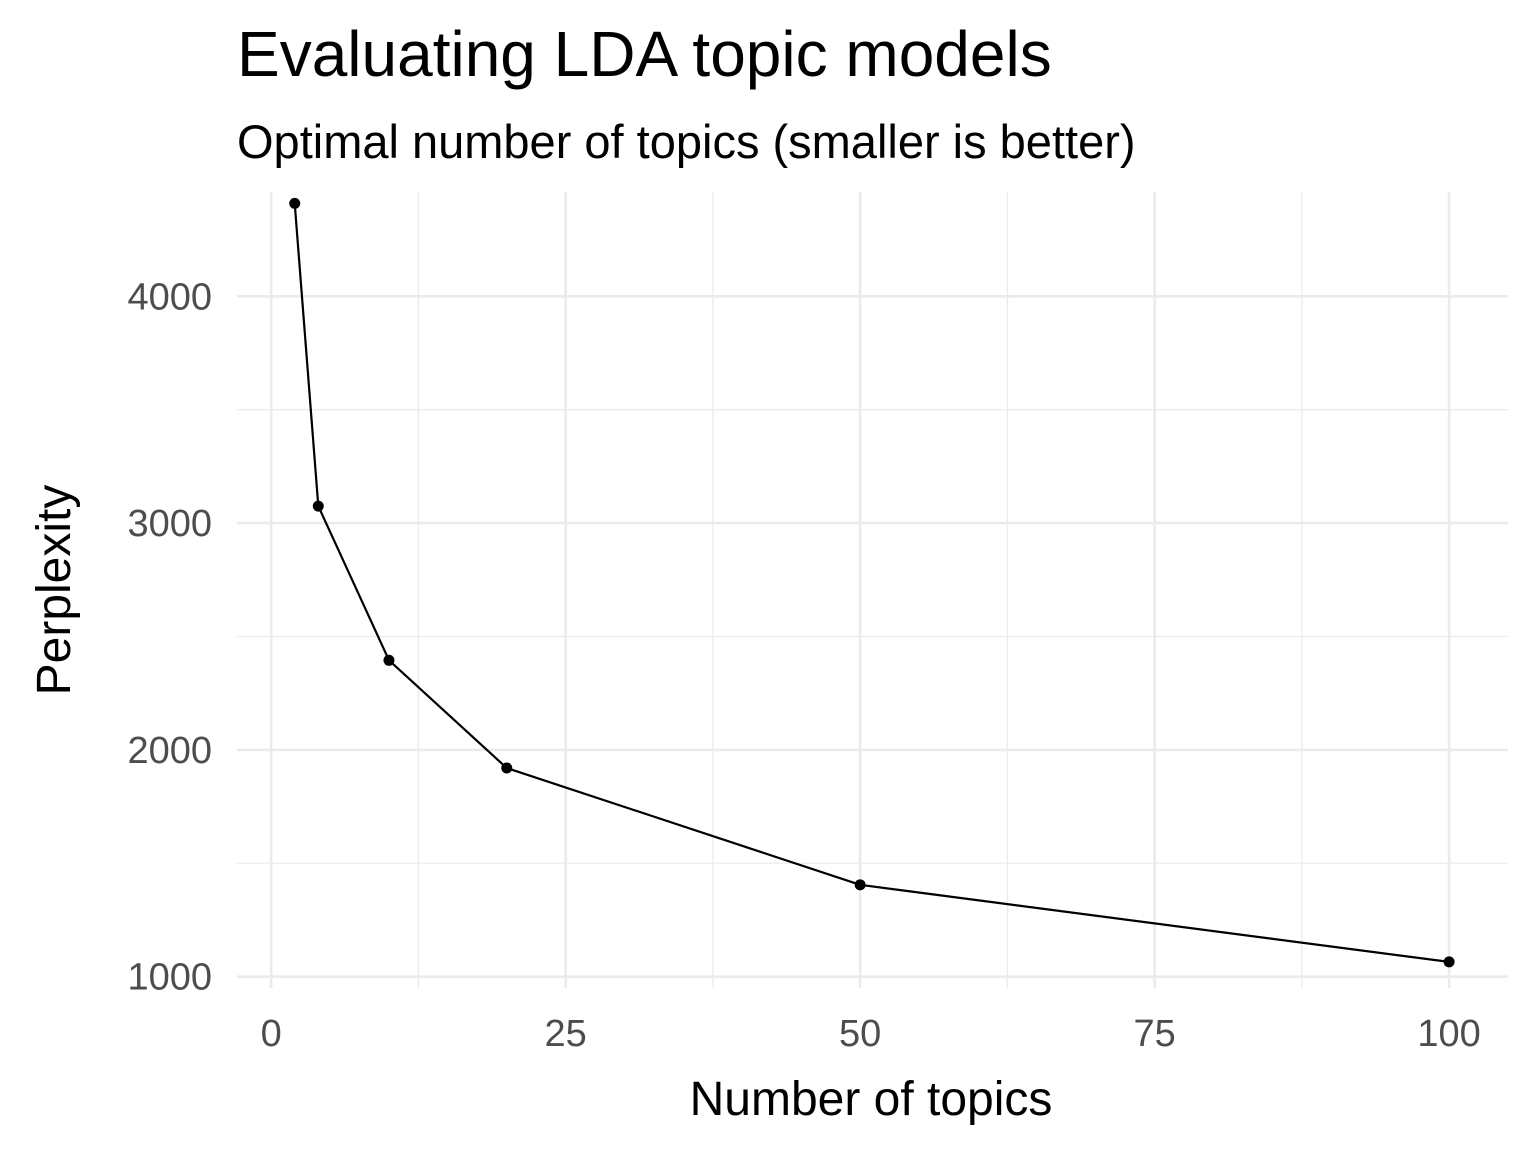  I want to click on x-tick-labels: 0 25 50 75 100, so click(871, 1034).